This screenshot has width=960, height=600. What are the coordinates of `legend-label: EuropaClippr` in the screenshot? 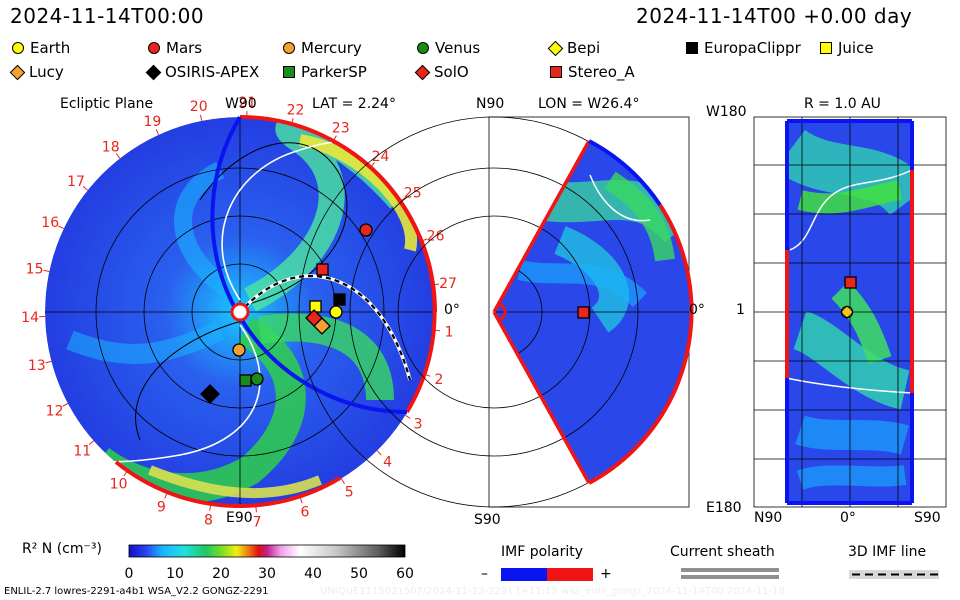 It's located at (752, 48).